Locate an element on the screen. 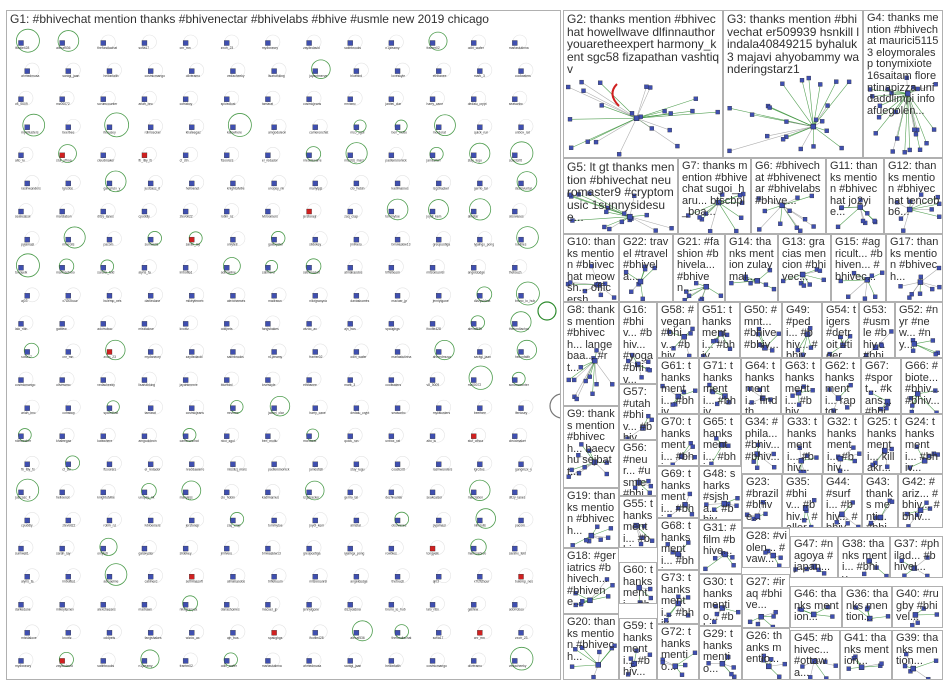  group-g7-graph is located at coordinates (716, 212).